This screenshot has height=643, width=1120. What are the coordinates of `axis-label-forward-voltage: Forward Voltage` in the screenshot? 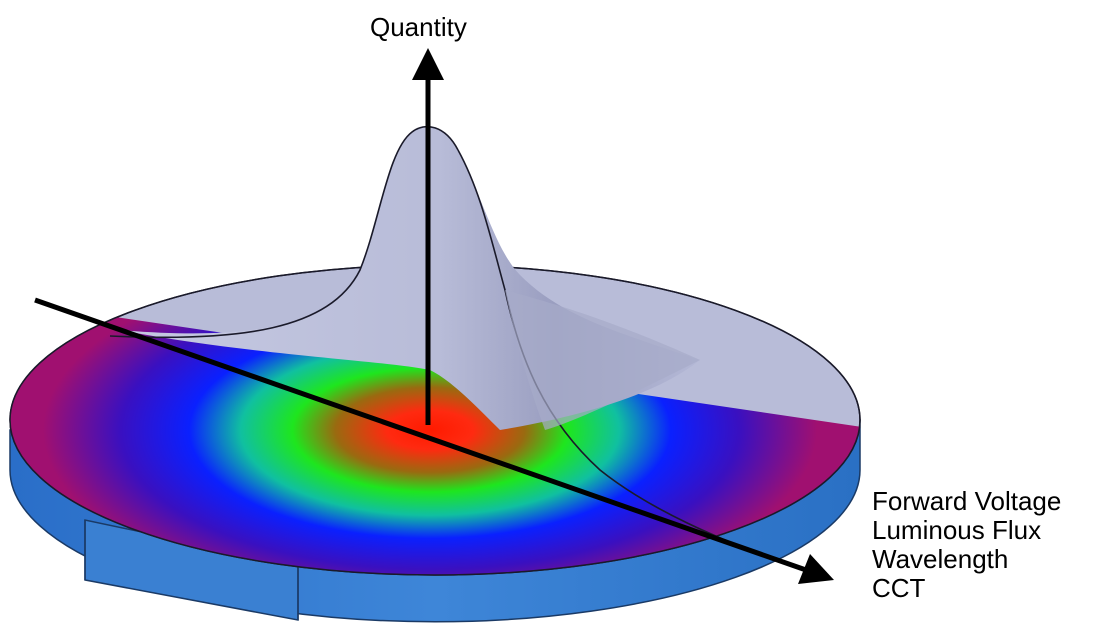 It's located at (967, 501).